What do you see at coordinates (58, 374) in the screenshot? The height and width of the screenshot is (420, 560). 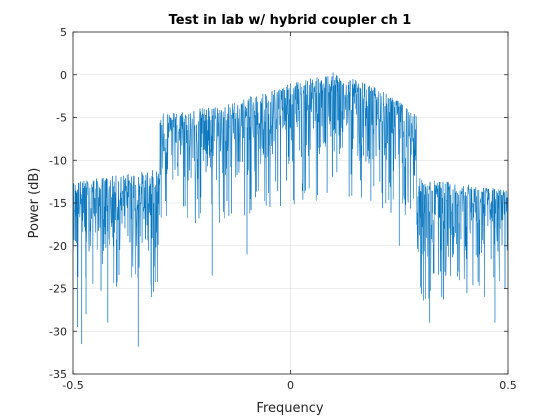 I see `y-tick-label: -35` at bounding box center [58, 374].